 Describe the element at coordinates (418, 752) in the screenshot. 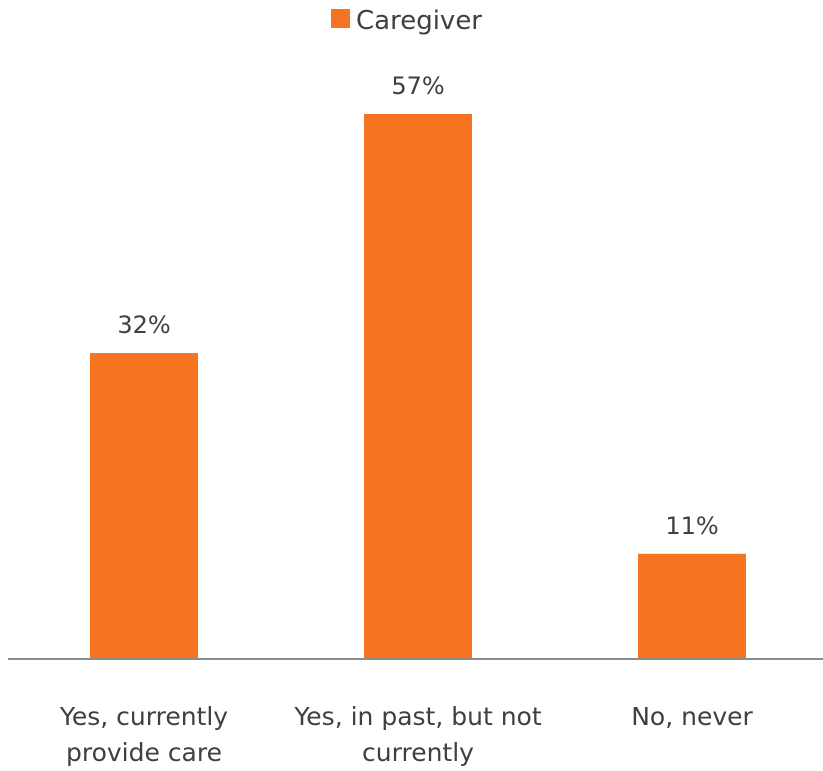

I see `category-label-2-line-2: currently` at that location.